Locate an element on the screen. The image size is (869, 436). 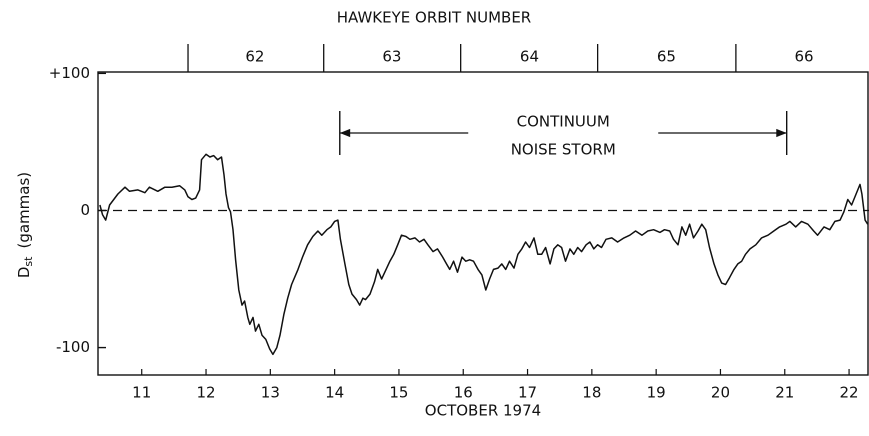
y-label-unit: (gammas) is located at coordinates (24, 210).